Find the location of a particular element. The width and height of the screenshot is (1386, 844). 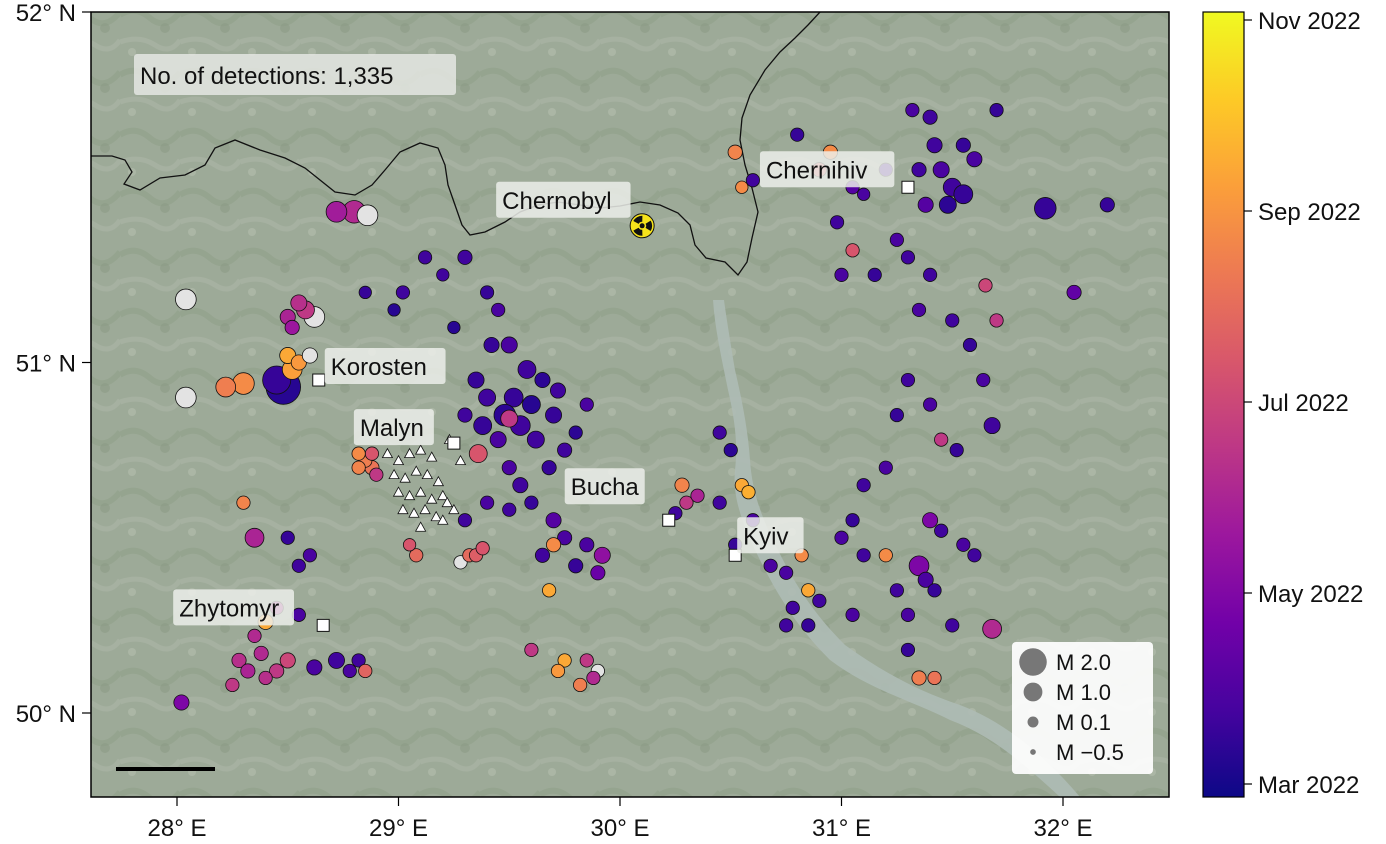

colorbar-tick-label: May 2022 is located at coordinates (1310, 594).